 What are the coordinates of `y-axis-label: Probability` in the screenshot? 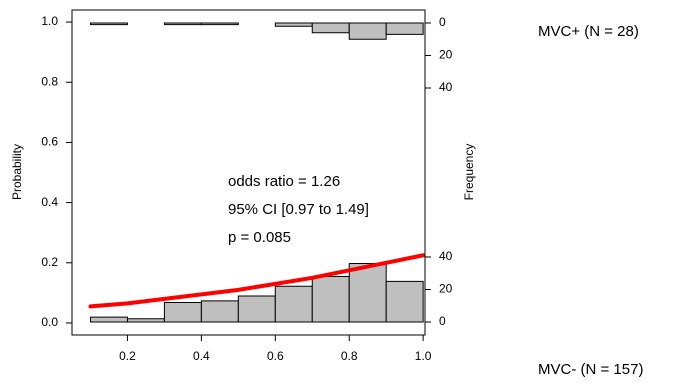 It's located at (17, 172).